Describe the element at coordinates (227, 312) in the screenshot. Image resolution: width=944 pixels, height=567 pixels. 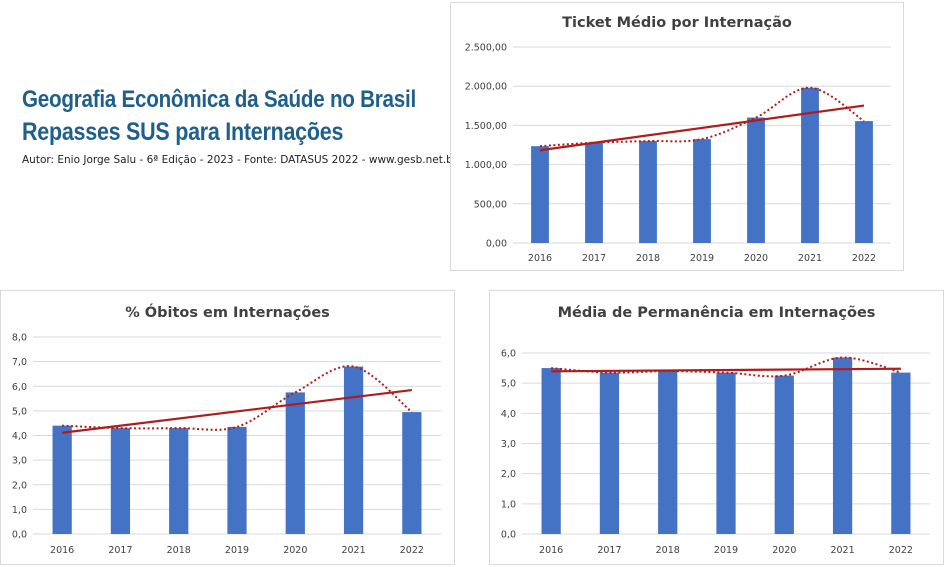
I see `chart-title: % Óbitos em Internações` at that location.